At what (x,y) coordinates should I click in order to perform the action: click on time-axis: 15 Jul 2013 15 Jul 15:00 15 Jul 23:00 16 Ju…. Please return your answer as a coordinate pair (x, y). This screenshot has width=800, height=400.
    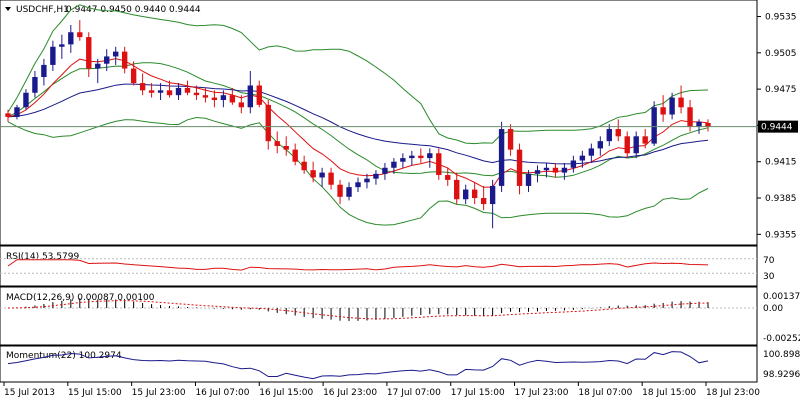
    Looking at the image, I should click on (381, 390).